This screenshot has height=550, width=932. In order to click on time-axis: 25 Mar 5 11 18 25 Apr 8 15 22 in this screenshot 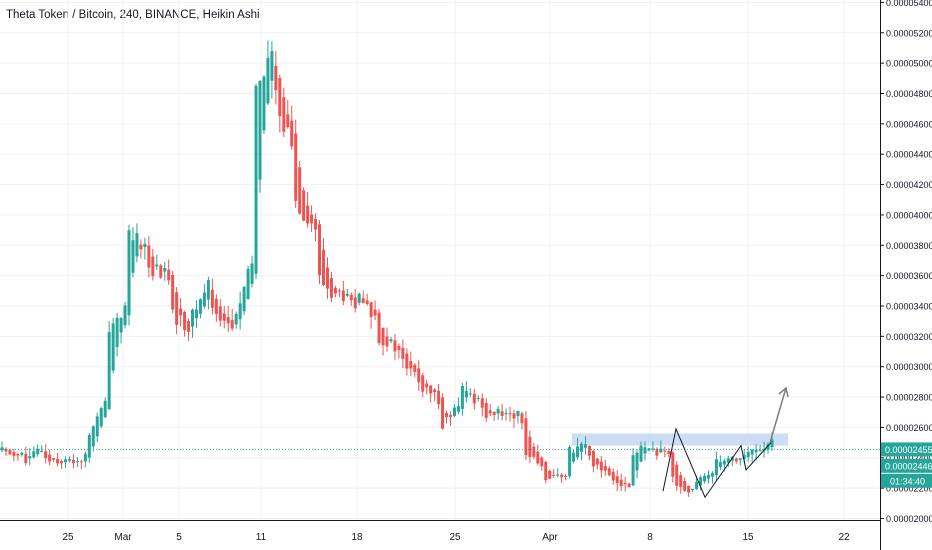, I will do `click(440, 532)`.